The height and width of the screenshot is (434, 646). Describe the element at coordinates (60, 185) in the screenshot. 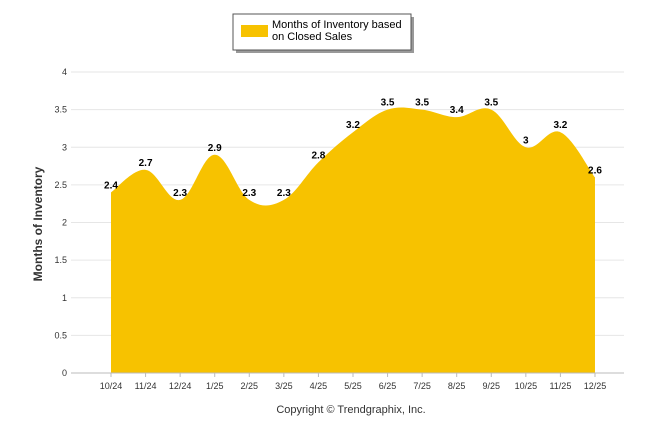

I see `y-tick-label: 2.5` at that location.